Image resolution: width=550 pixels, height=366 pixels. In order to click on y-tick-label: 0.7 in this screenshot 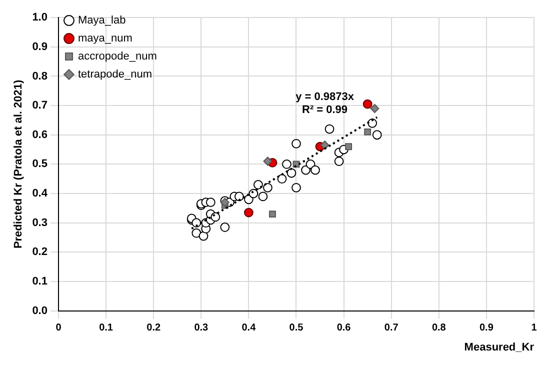, I will do `click(40, 106)`.